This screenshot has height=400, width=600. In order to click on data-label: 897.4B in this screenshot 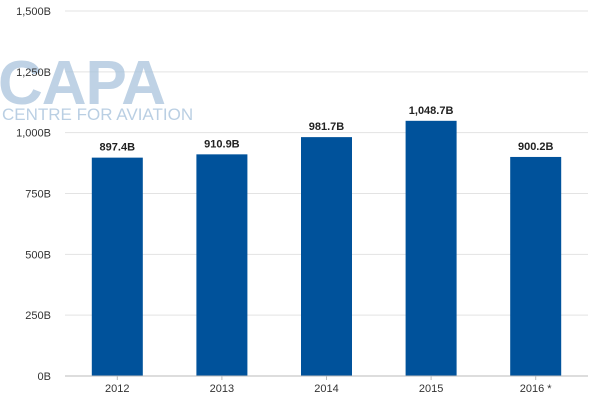, I will do `click(118, 148)`.